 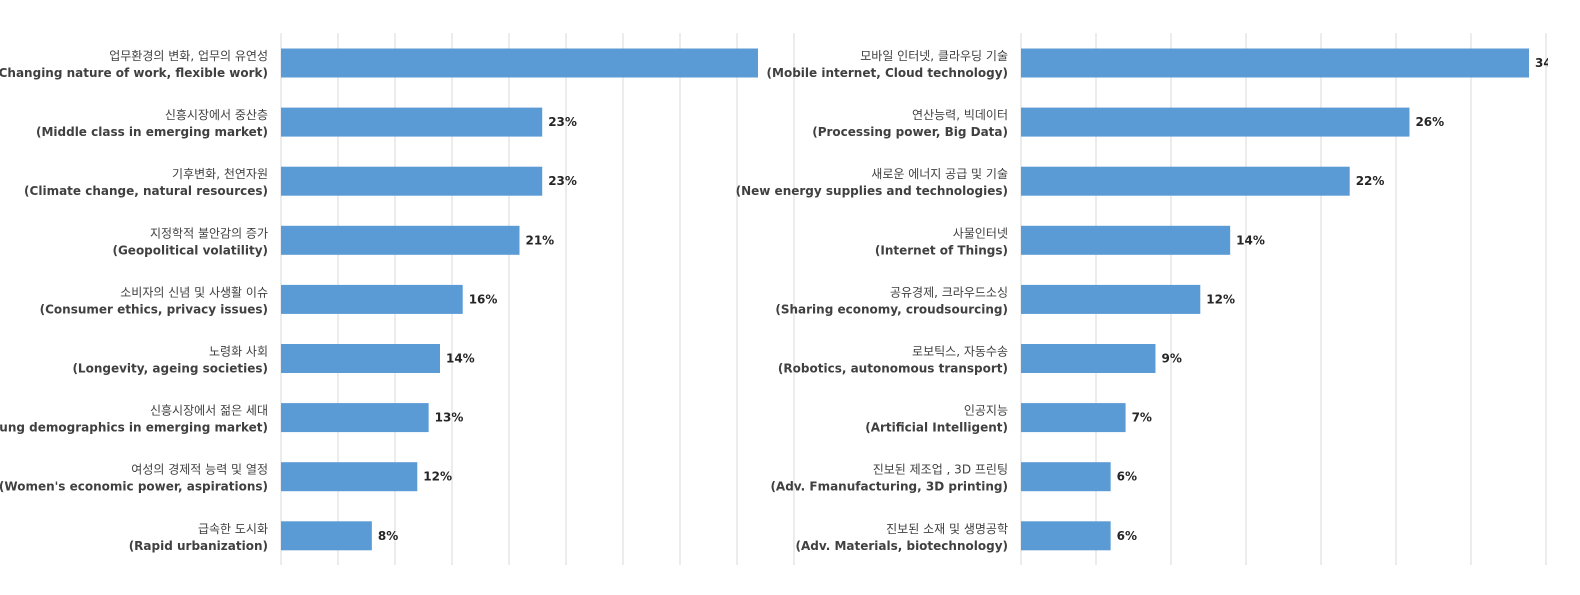 I want to click on category-label-kr: 사물인터넷, so click(x=980, y=233).